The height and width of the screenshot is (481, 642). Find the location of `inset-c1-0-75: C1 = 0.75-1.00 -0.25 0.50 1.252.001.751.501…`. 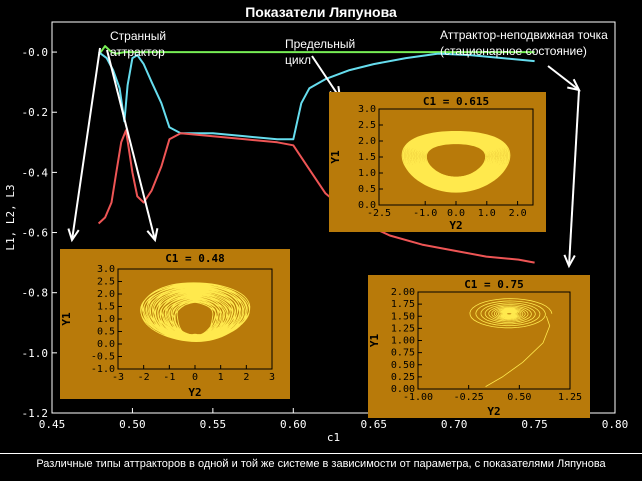

inset-c1-0-75: C1 = 0.75-1.00 -0.25 0.50 1.252.001.751.501… is located at coordinates (479, 346).